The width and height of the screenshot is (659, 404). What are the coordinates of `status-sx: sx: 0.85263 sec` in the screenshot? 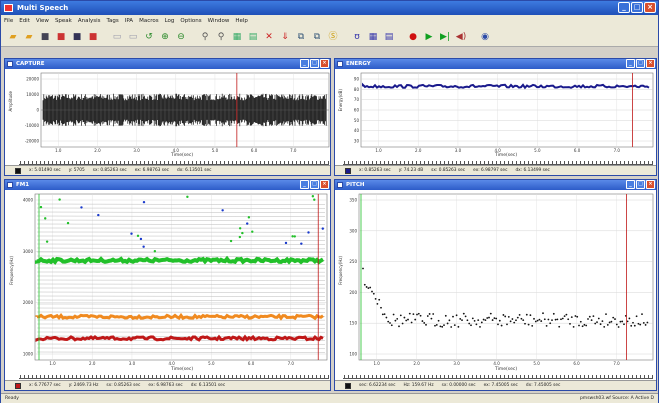 It's located at (448, 170).